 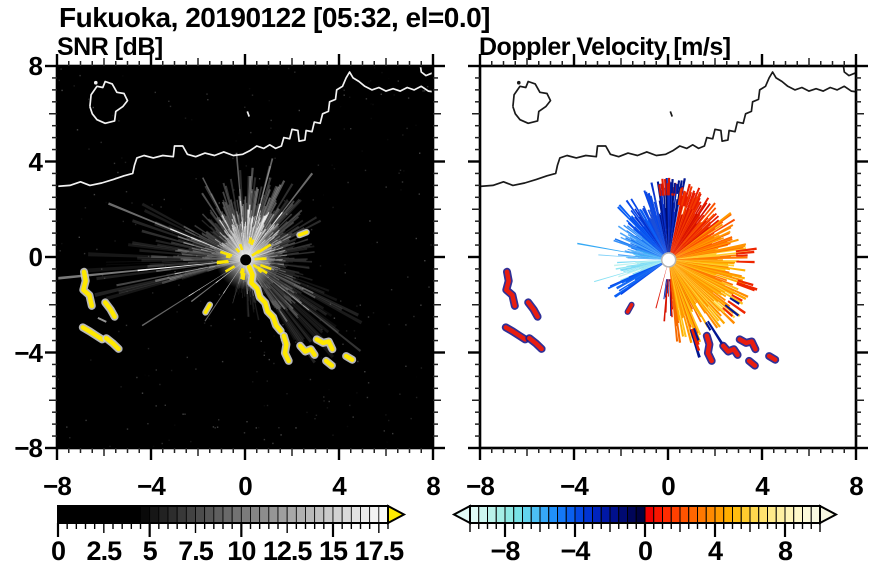 I want to click on panel-title-velocity: Doppler Velocity [m/s], so click(x=605, y=47).